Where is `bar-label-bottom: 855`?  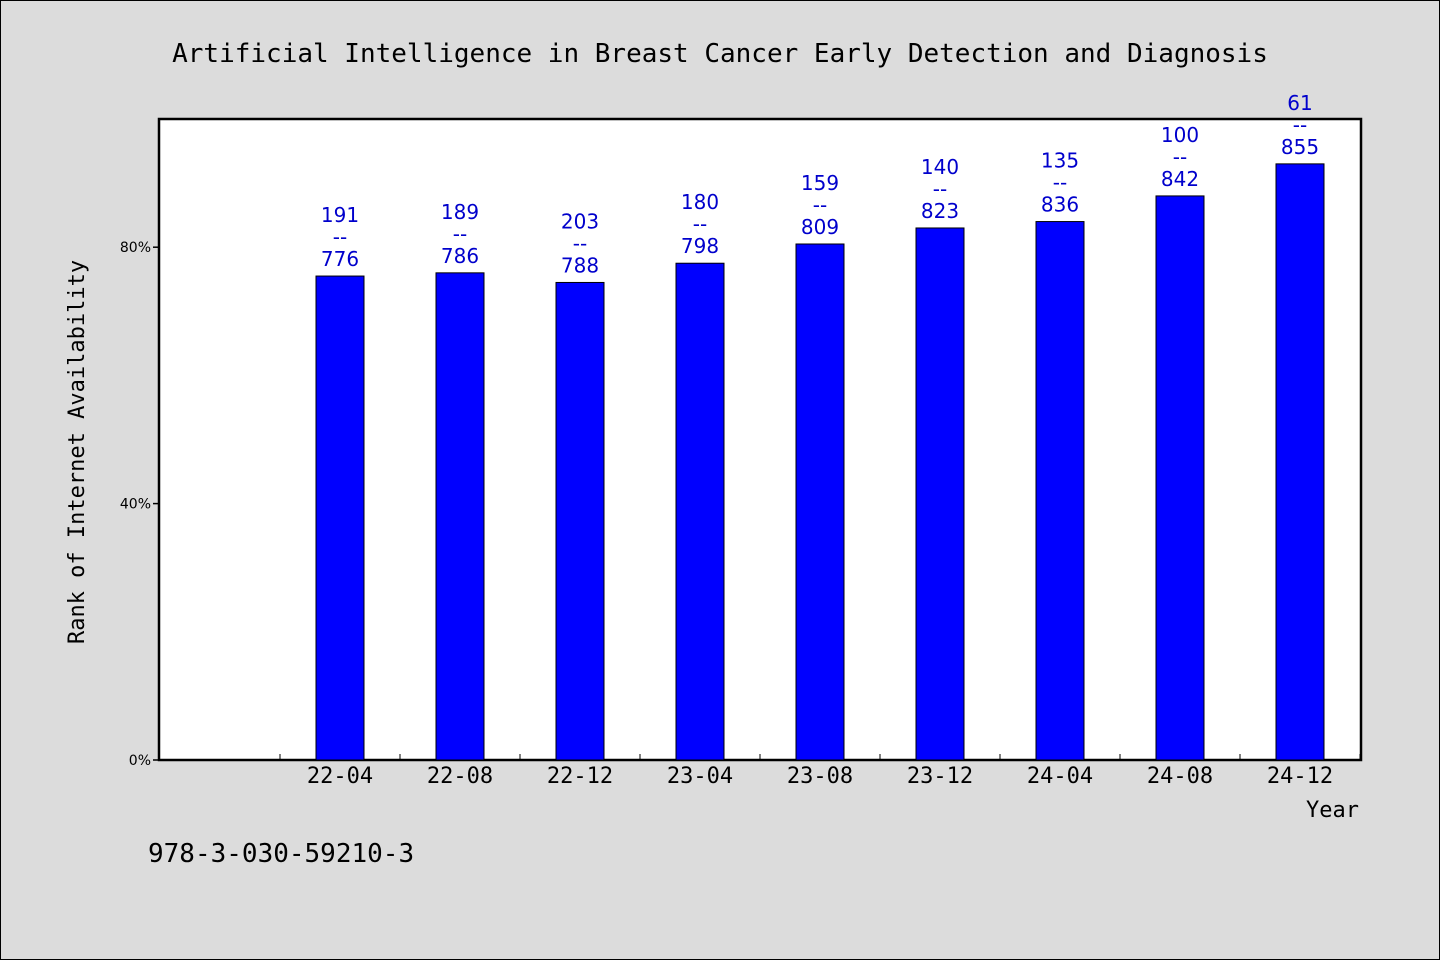
bar-label-bottom: 855 is located at coordinates (1300, 147).